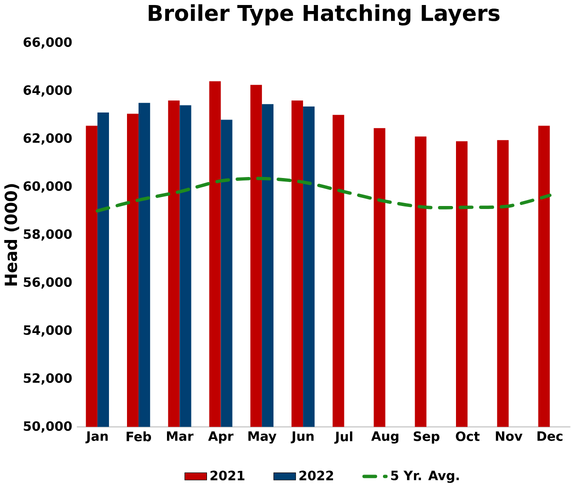 The width and height of the screenshot is (571, 487). What do you see at coordinates (262, 437) in the screenshot?
I see `x-tick-label: May` at bounding box center [262, 437].